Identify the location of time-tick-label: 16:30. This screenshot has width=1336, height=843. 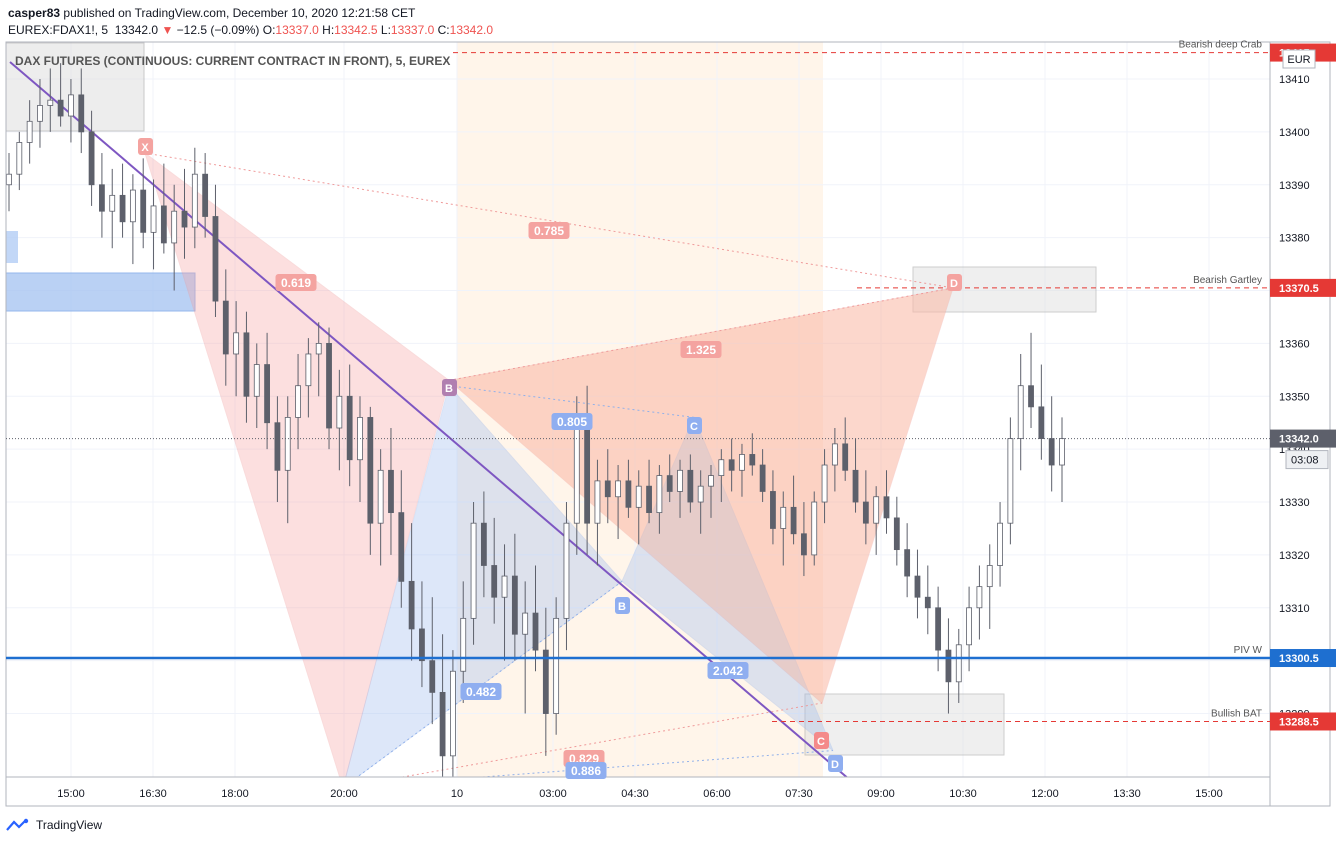
(153, 794).